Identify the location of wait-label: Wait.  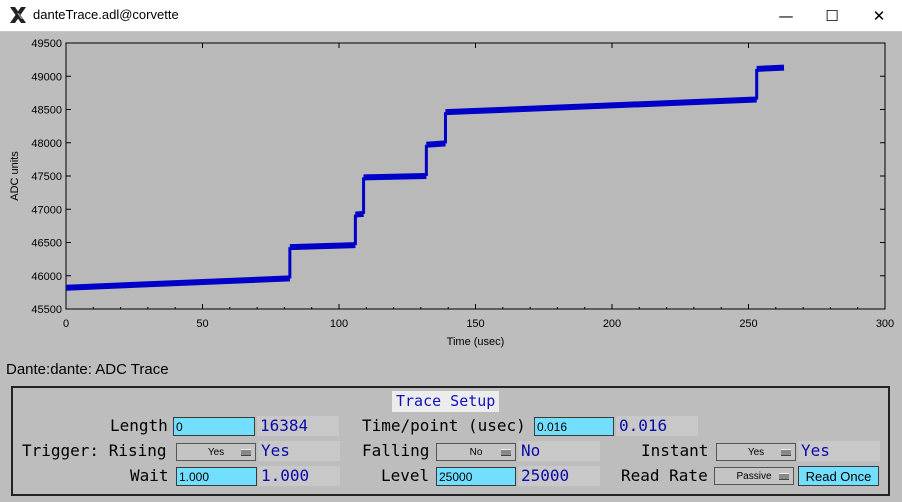
(149, 475).